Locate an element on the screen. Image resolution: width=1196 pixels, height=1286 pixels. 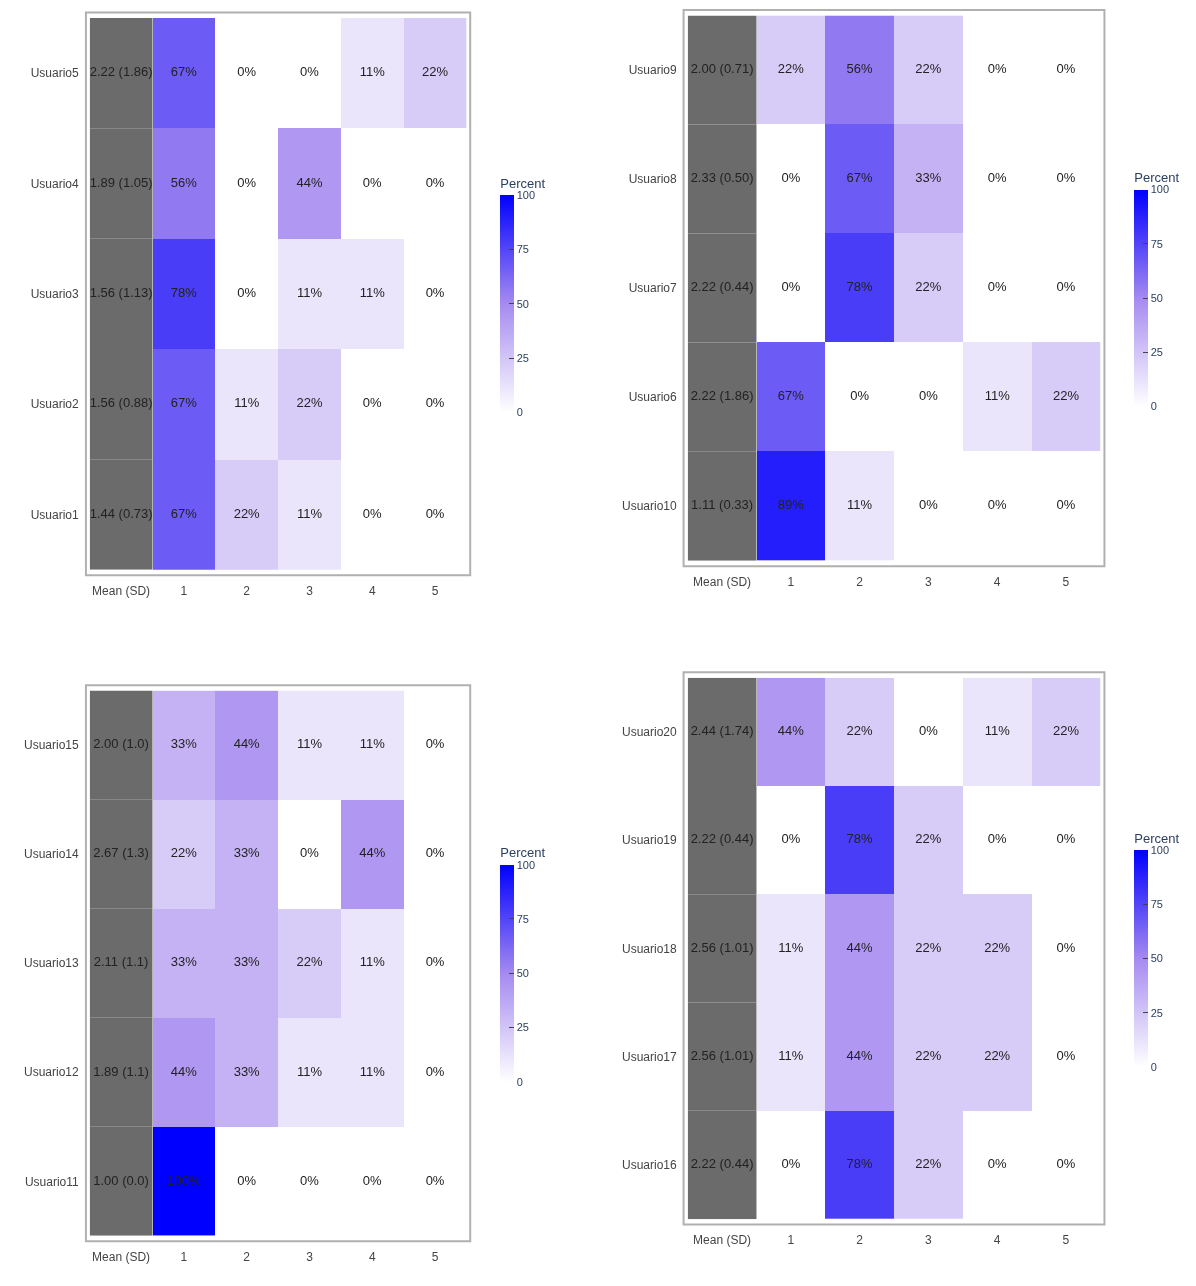
color-bar-label: 0 is located at coordinates (519, 1081).